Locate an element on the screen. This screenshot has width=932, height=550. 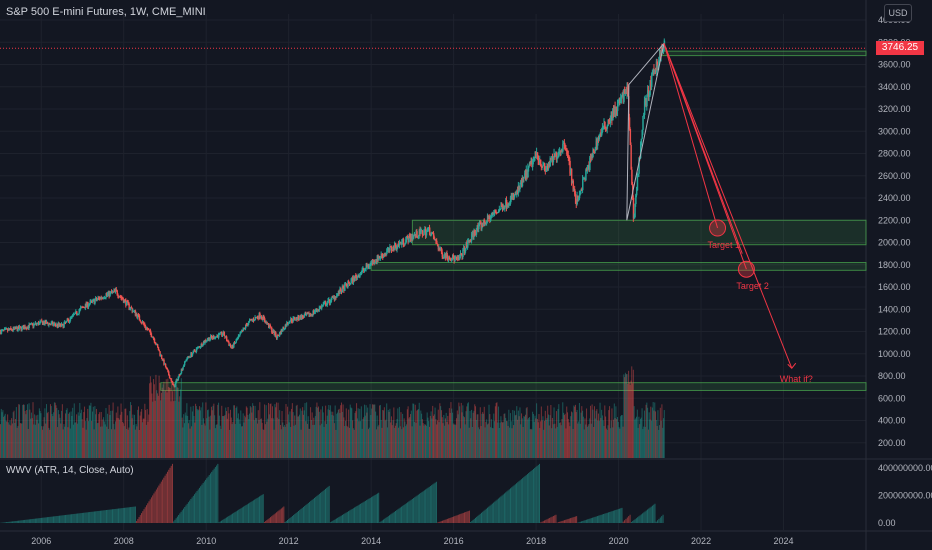
x-tick-label: 2008 is located at coordinates (124, 541).